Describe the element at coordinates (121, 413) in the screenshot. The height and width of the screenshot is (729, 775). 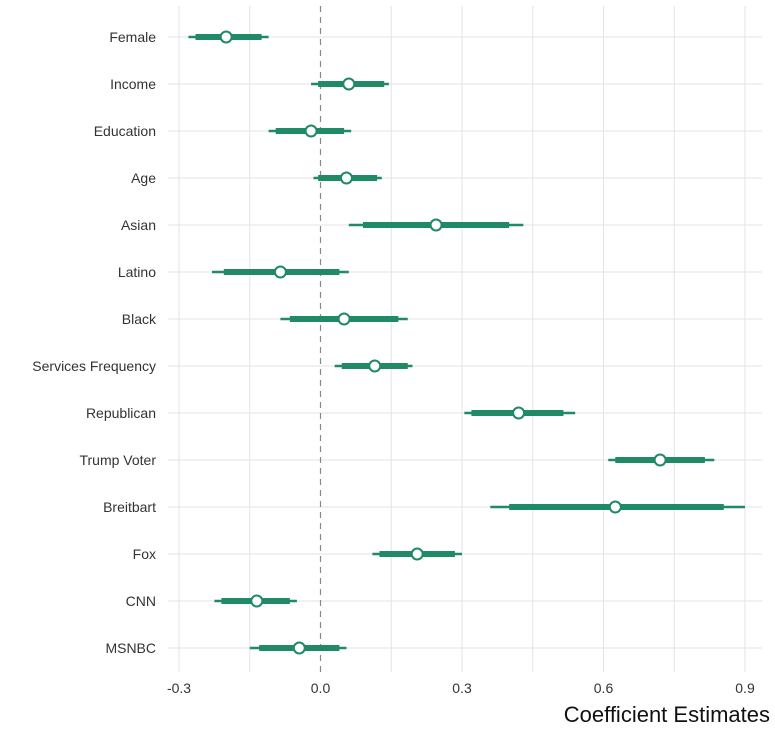
I see `y-label: Republican` at that location.